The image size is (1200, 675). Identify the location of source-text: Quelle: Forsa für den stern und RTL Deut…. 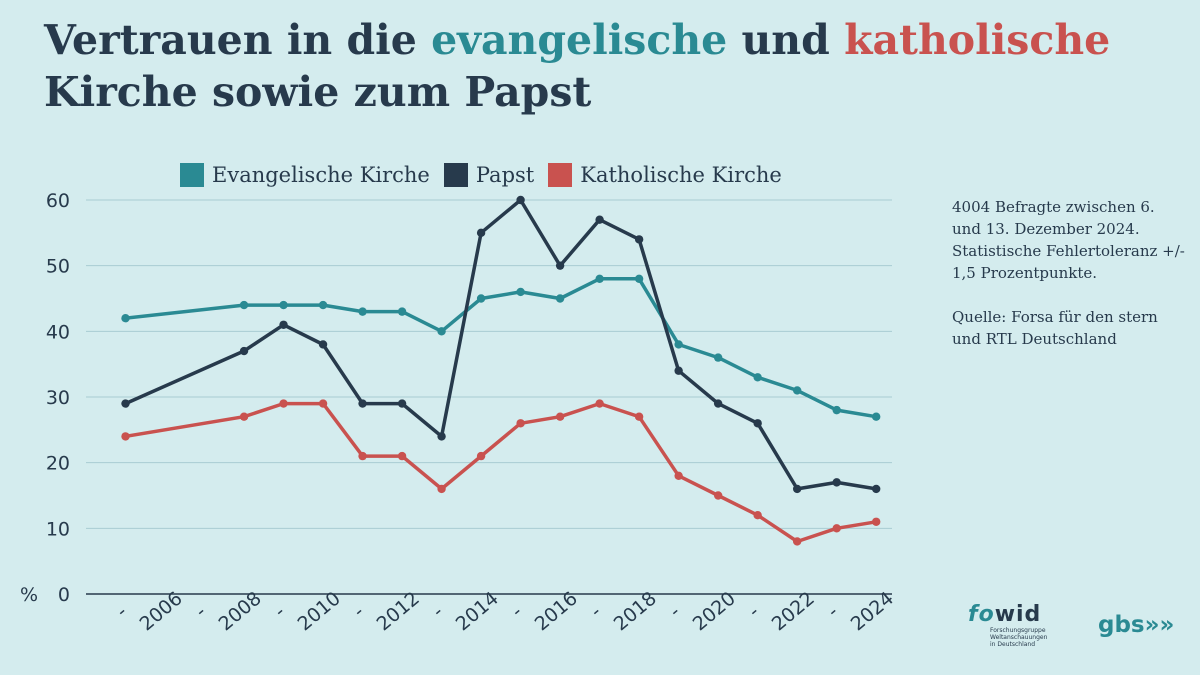
(1055, 328).